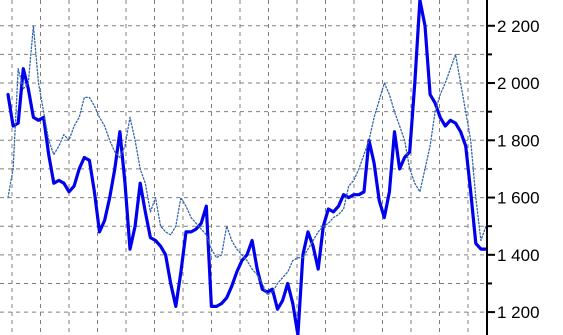  What do you see at coordinates (518, 198) in the screenshot?
I see `y-tick-label: 1 600` at bounding box center [518, 198].